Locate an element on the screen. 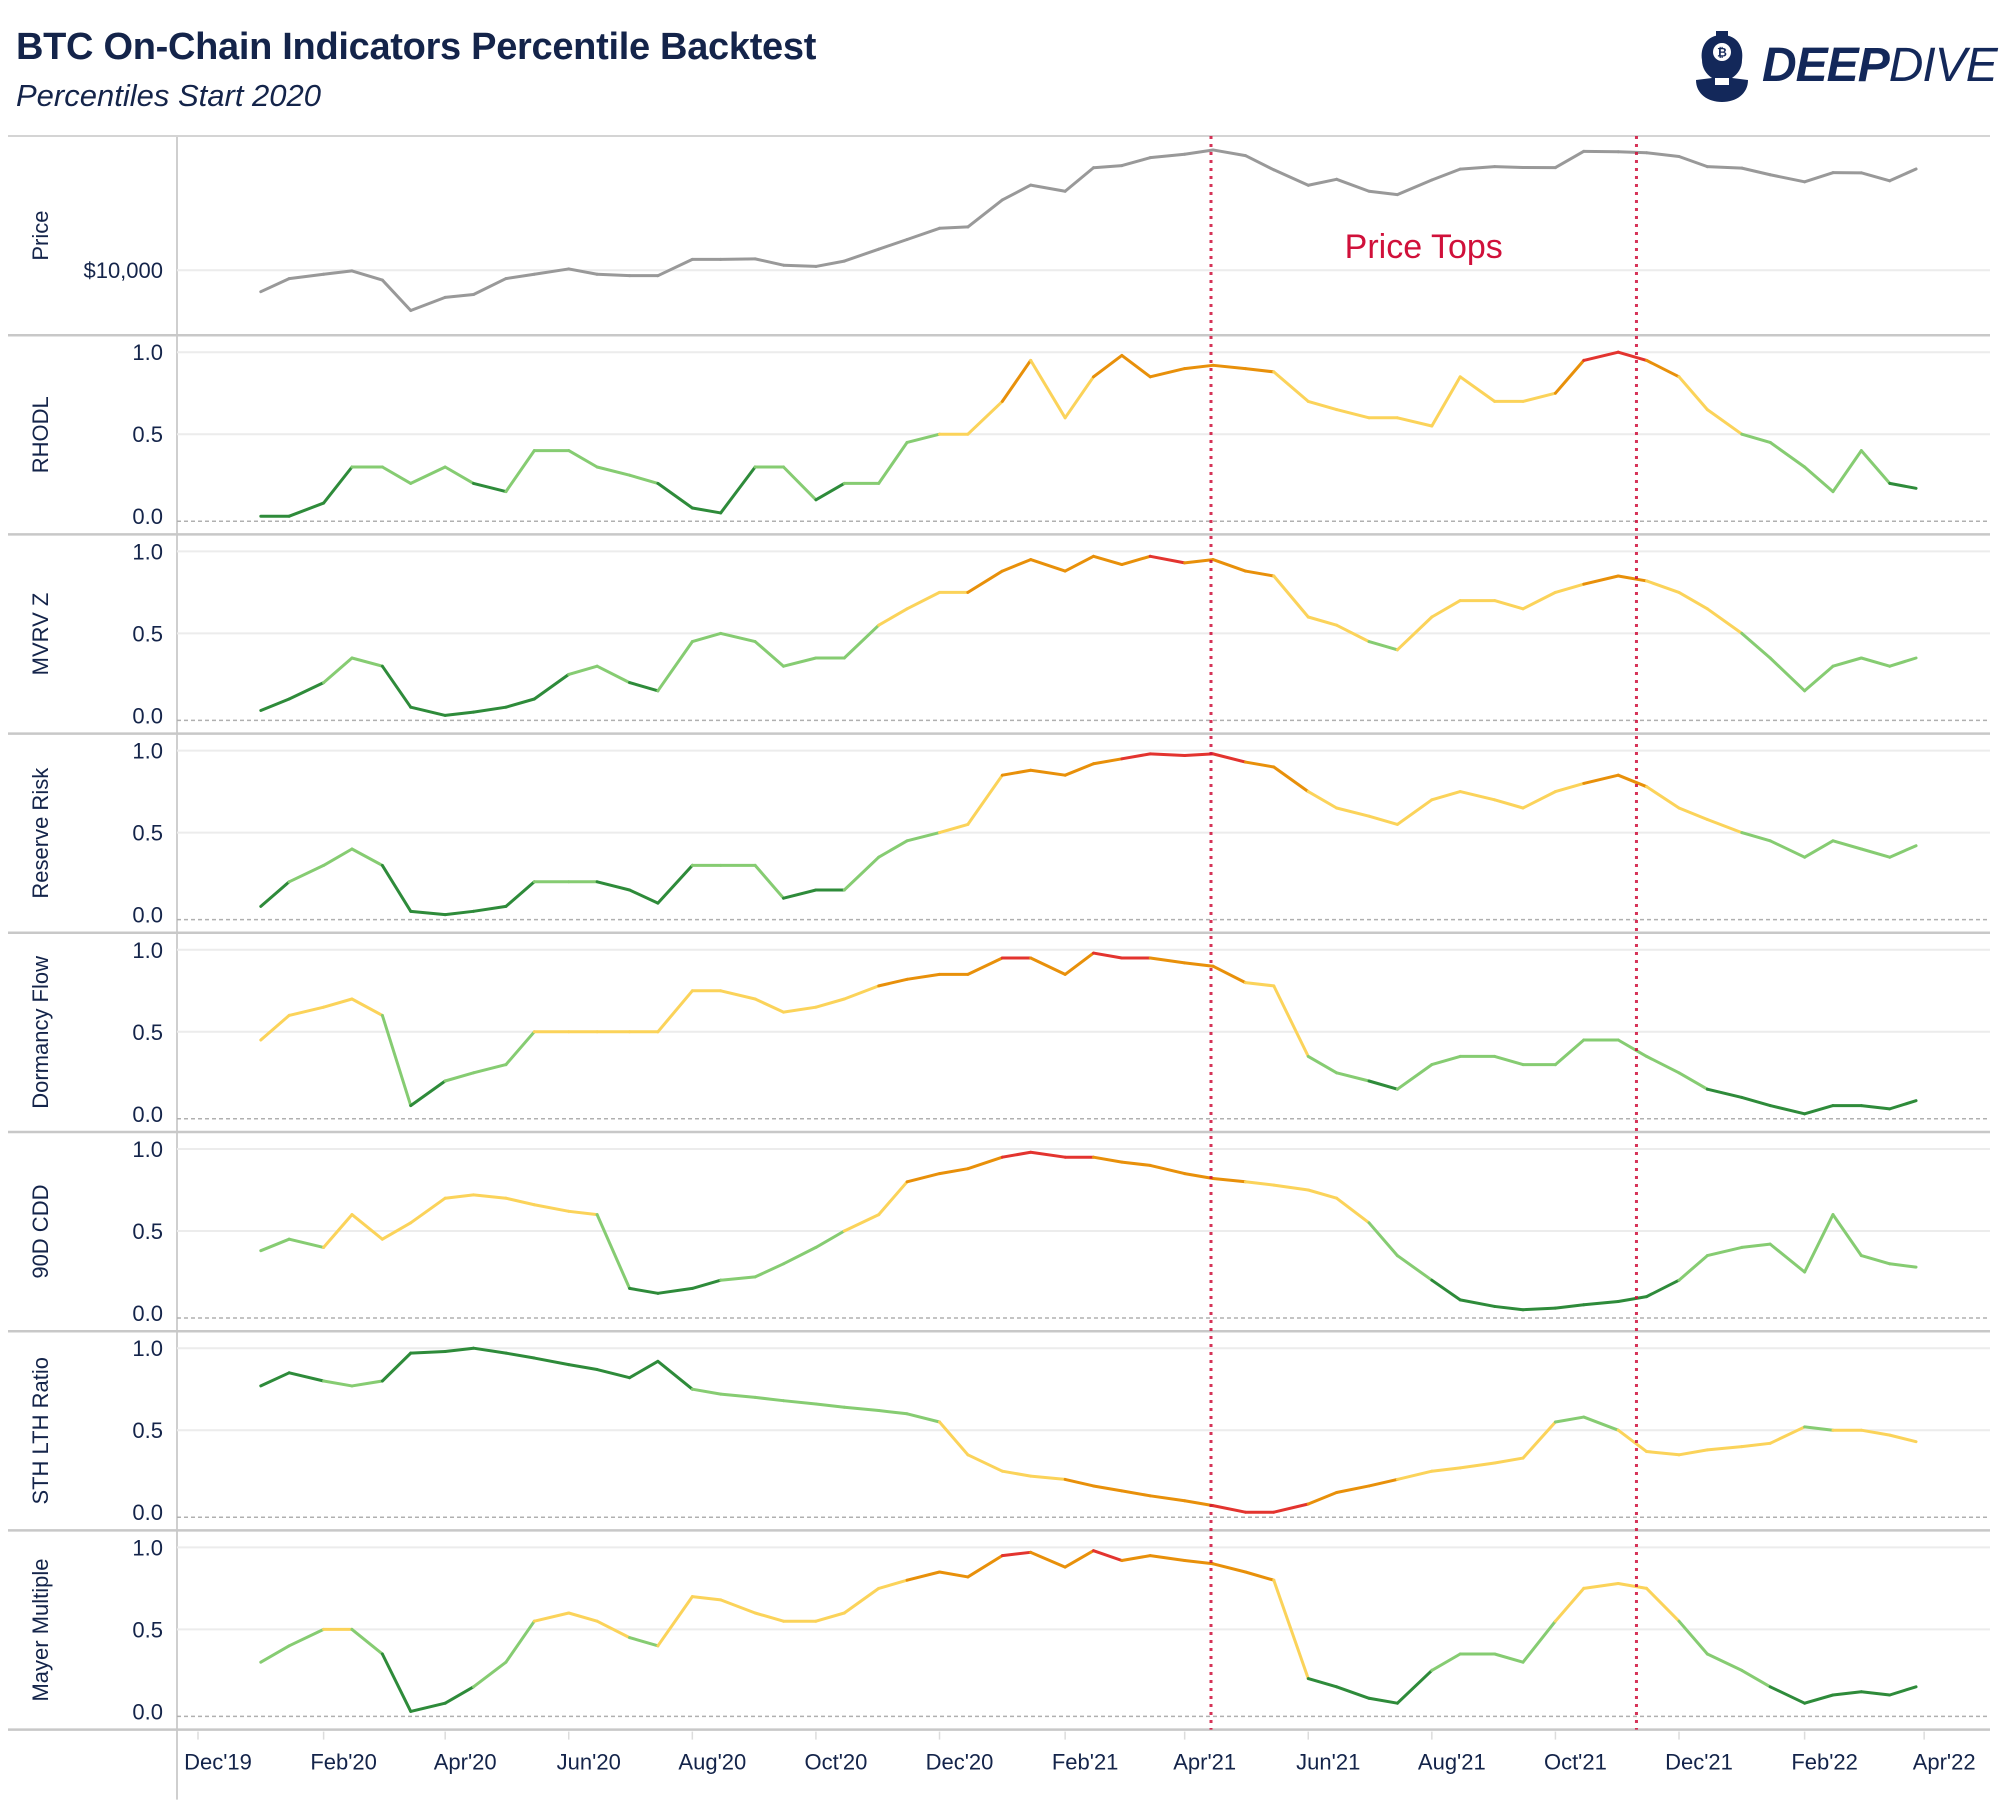  panel-mvrv-z: MVRV Z 0.0 0.5 1.0 is located at coordinates (999, 637).